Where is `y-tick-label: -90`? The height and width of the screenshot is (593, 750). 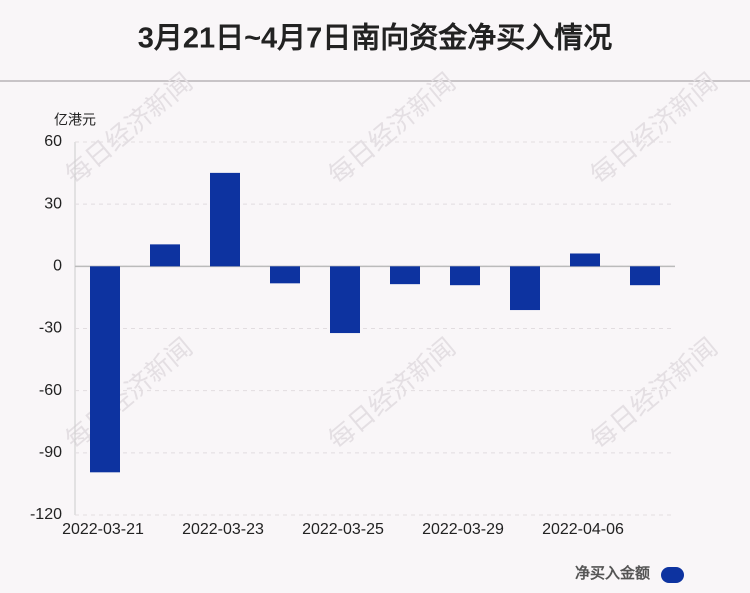
y-tick-label: -90 is located at coordinates (50, 452).